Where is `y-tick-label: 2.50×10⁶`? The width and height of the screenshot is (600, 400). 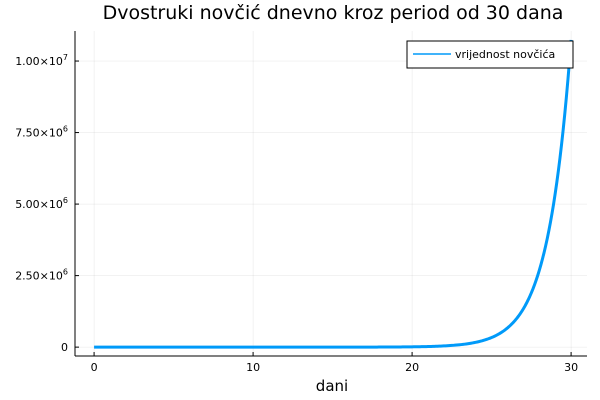 y-tick-label: 2.50×10⁶ is located at coordinates (41, 275).